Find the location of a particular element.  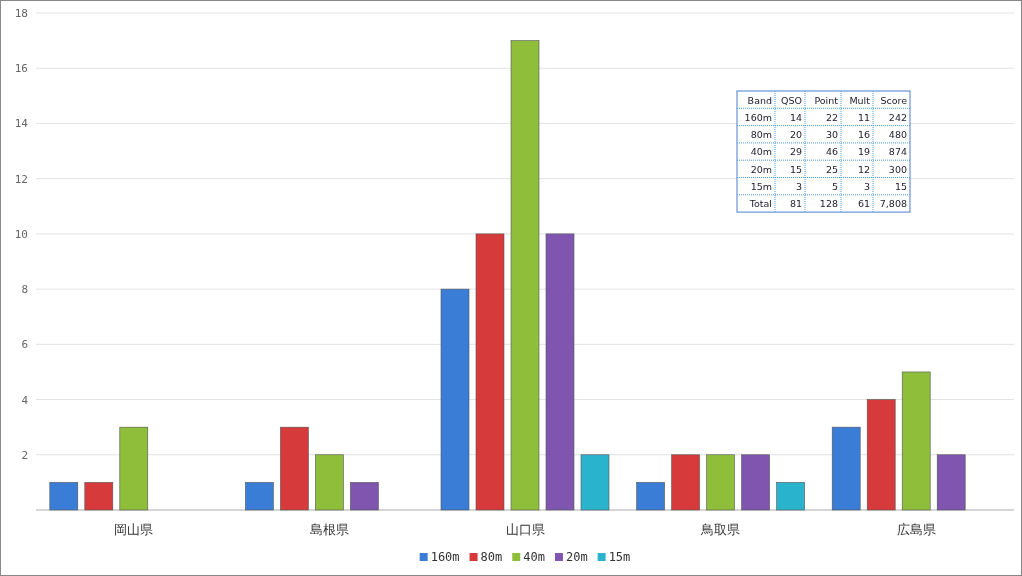

annotation: 242 is located at coordinates (897, 117).